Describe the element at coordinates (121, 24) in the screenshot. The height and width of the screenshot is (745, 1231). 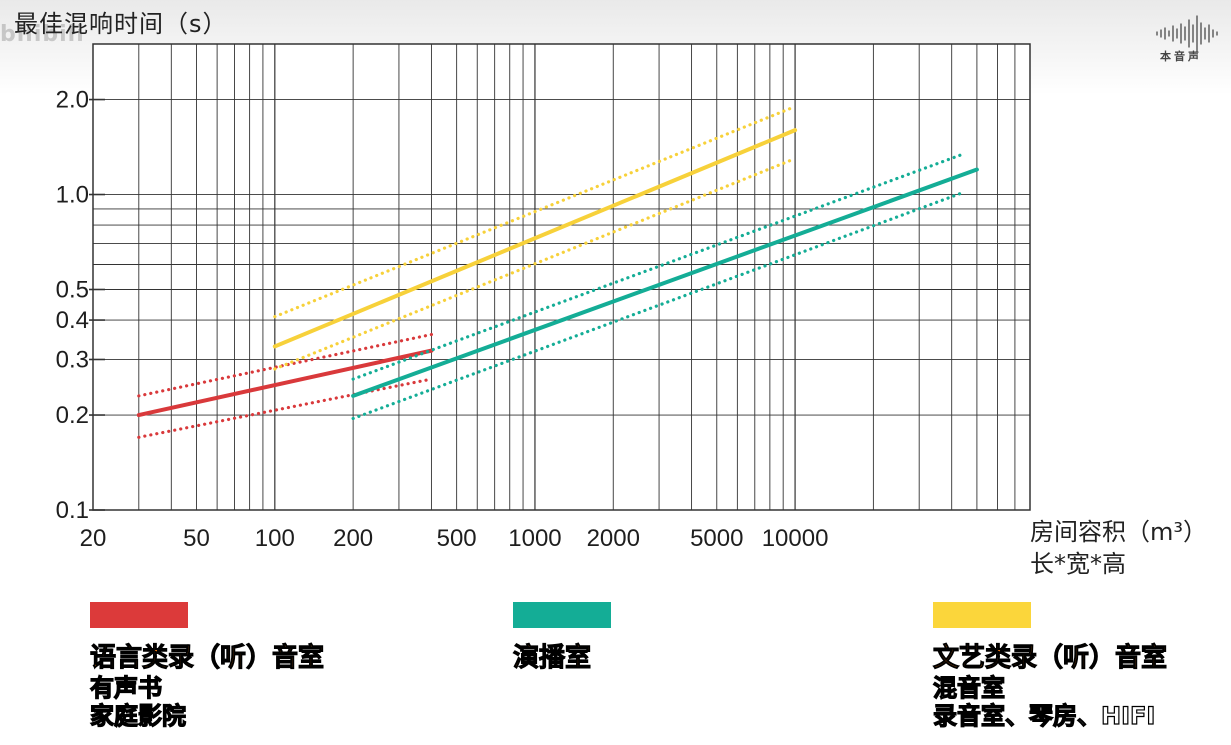
I see `y-axis-title: 最佳混响时间（s）` at that location.